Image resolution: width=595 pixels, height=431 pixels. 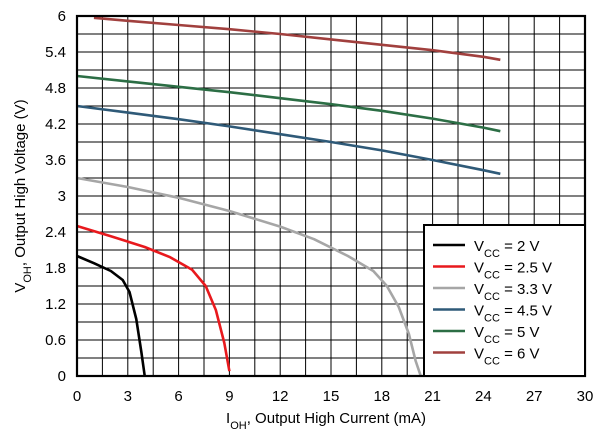 What do you see at coordinates (507, 249) in the screenshot?
I see `legend-label: VCC = 2 V` at bounding box center [507, 249].